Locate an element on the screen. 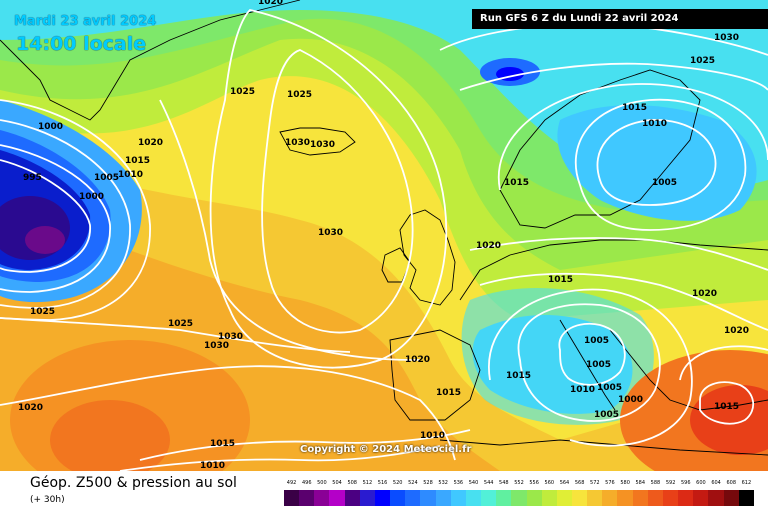 The width and height of the screenshot is (768, 512). scale-label: 508 is located at coordinates (352, 483).